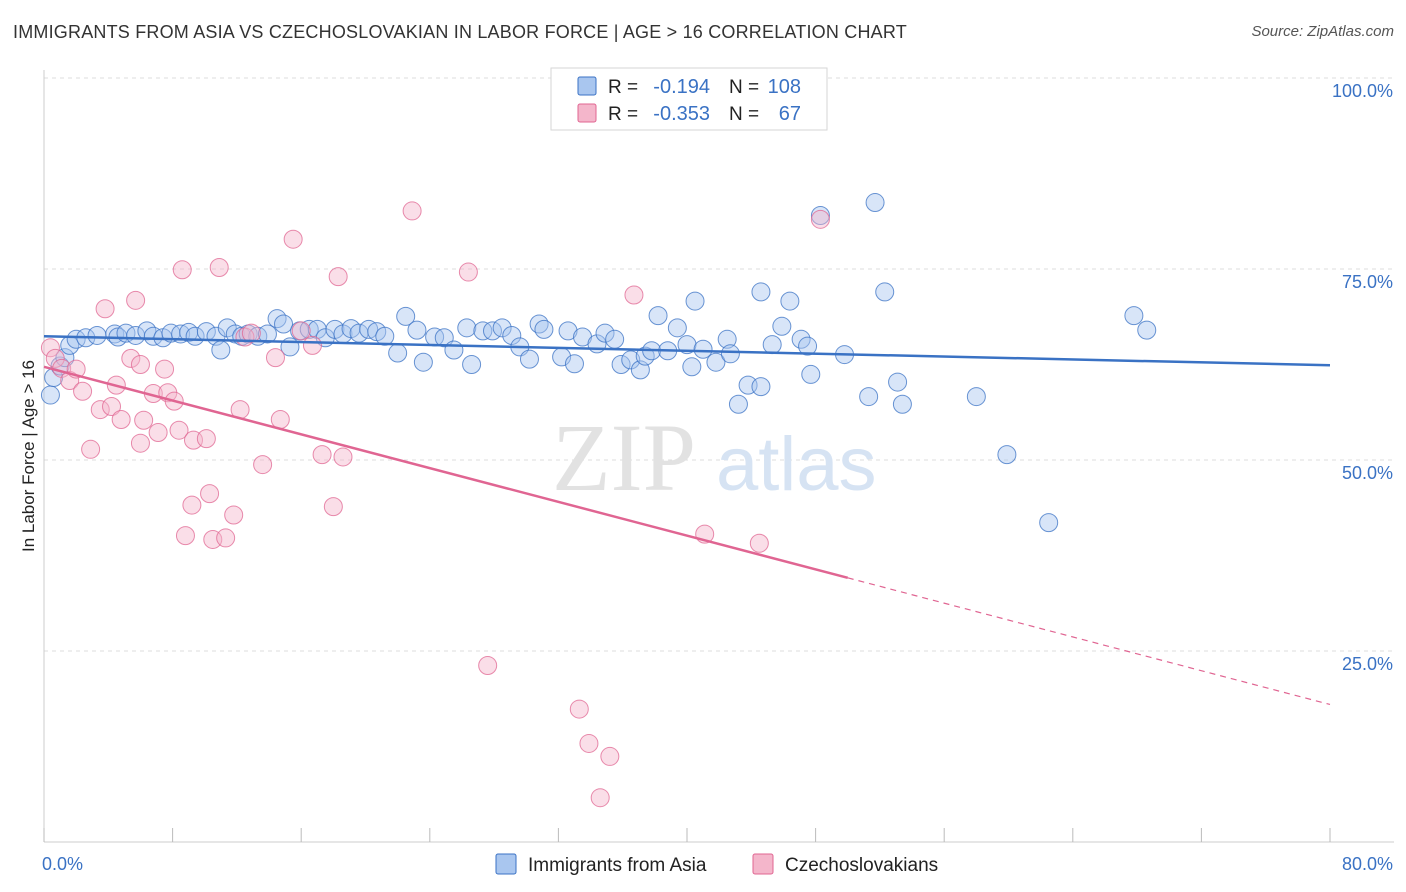 The width and height of the screenshot is (1406, 892). What do you see at coordinates (681, 87) in the screenshot?
I see `legend-r-value-1: -0.194` at bounding box center [681, 87].